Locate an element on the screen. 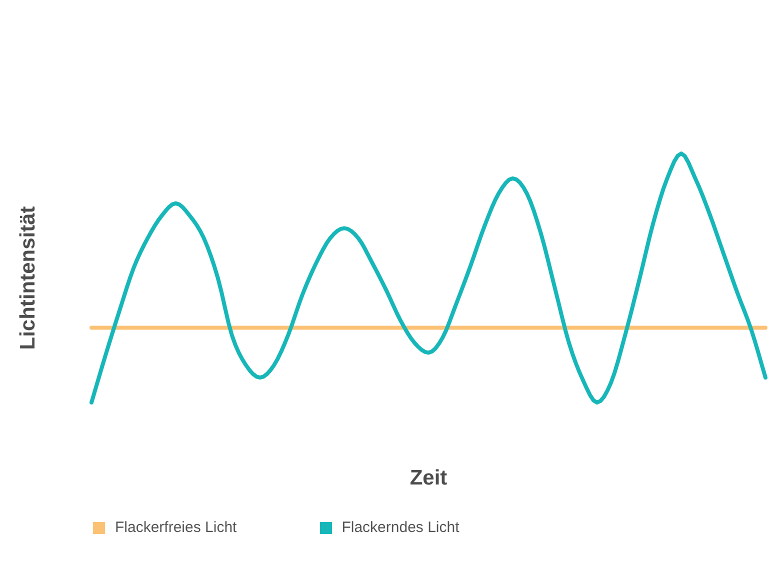 This screenshot has width=768, height=576. y-axis-title: Lichtintensität is located at coordinates (28, 278).